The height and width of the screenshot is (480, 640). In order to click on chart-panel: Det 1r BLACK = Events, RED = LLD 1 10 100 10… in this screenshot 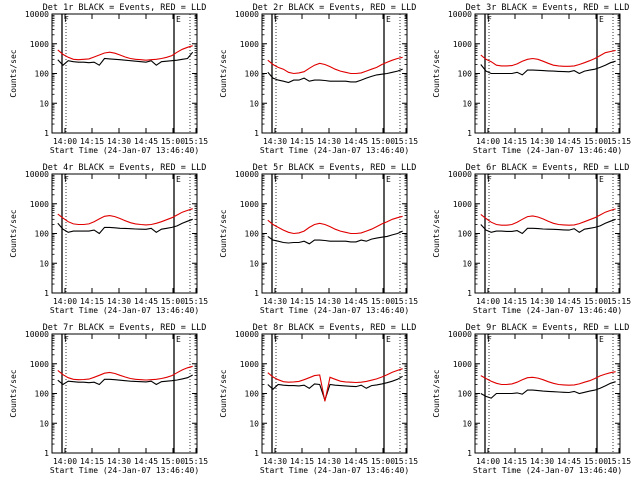, I will do `click(108, 79)`.